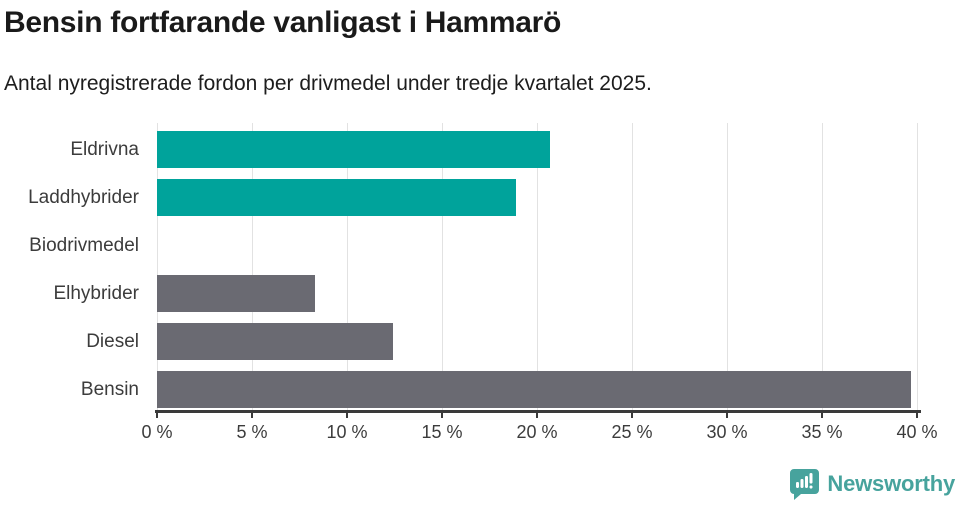 The height and width of the screenshot is (505, 960). What do you see at coordinates (236, 293) in the screenshot?
I see `bar-elhybrider` at bounding box center [236, 293].